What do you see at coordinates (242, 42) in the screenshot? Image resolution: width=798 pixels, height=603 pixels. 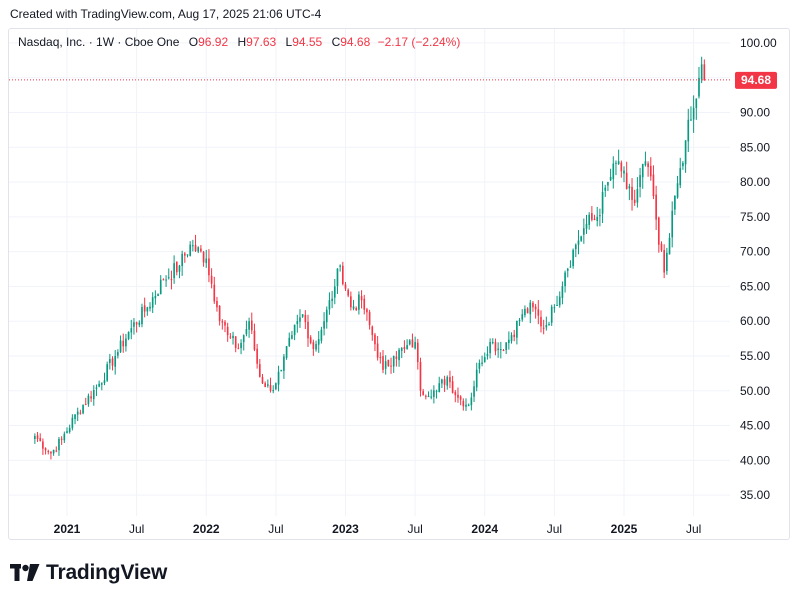 I see `high-label: H` at bounding box center [242, 42].